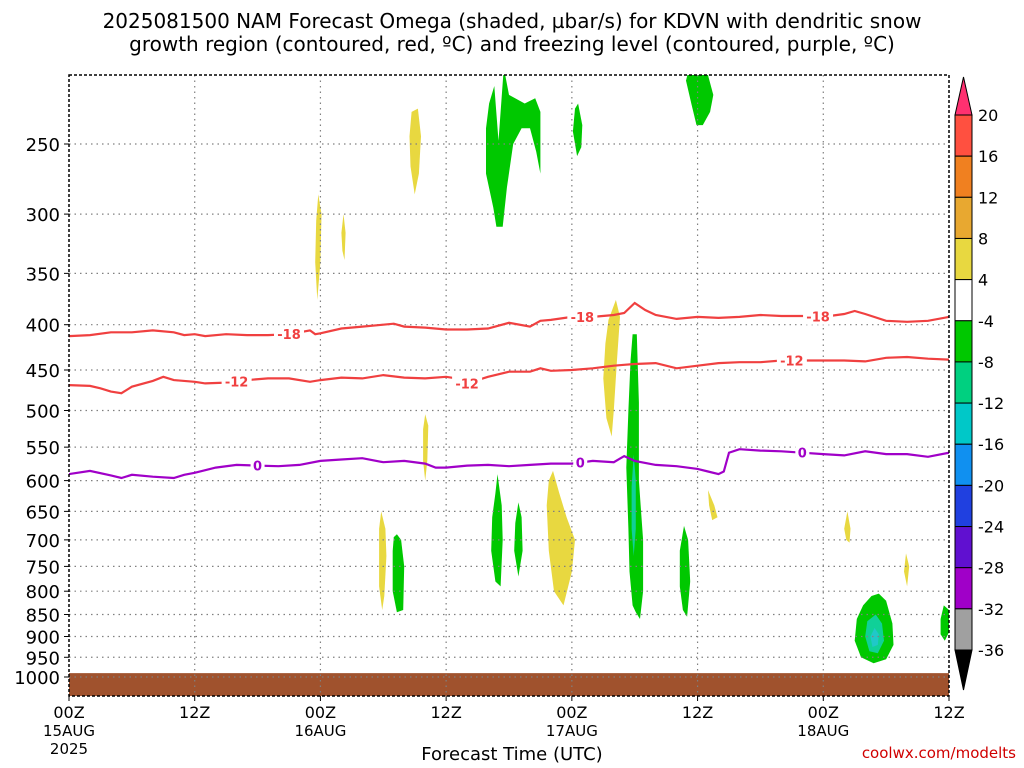 The width and height of the screenshot is (1024, 768). I want to click on y-tick-label-950: 950, so click(43, 658).